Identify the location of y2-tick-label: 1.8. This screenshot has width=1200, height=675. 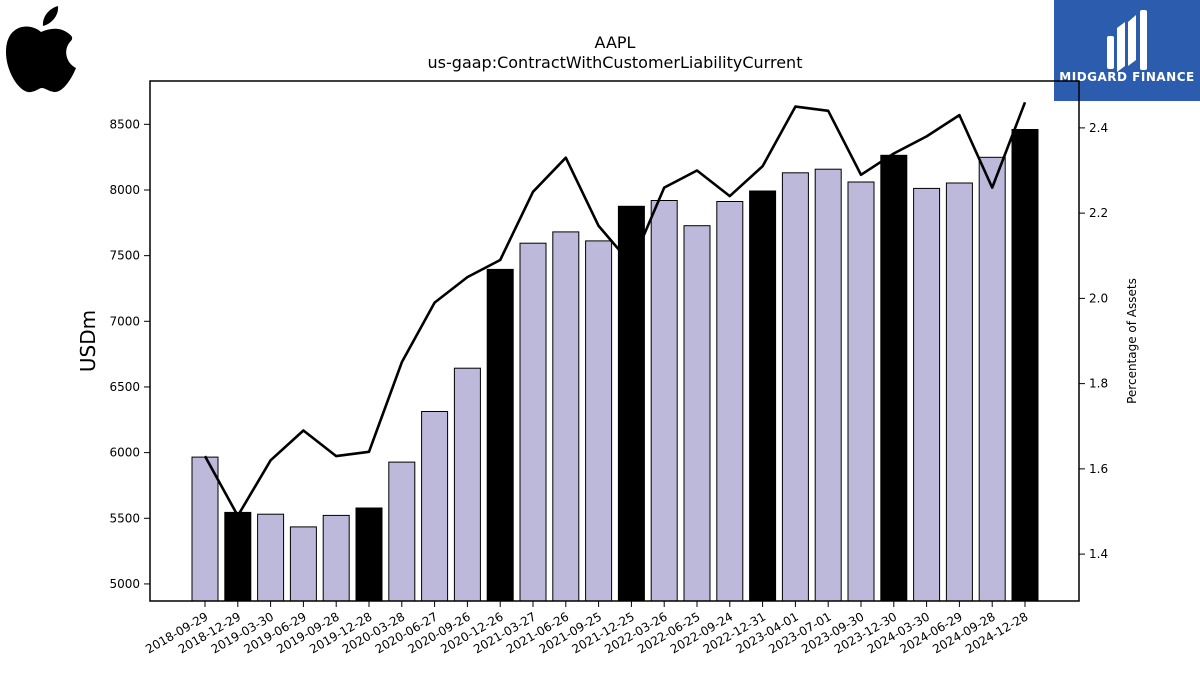
(1098, 384).